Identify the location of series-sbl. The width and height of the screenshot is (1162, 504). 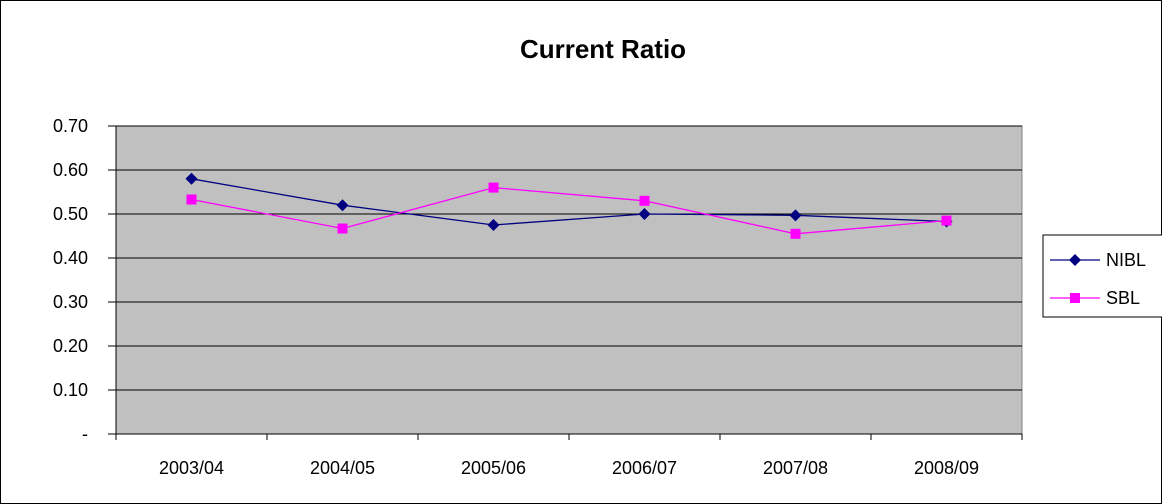
(569, 210).